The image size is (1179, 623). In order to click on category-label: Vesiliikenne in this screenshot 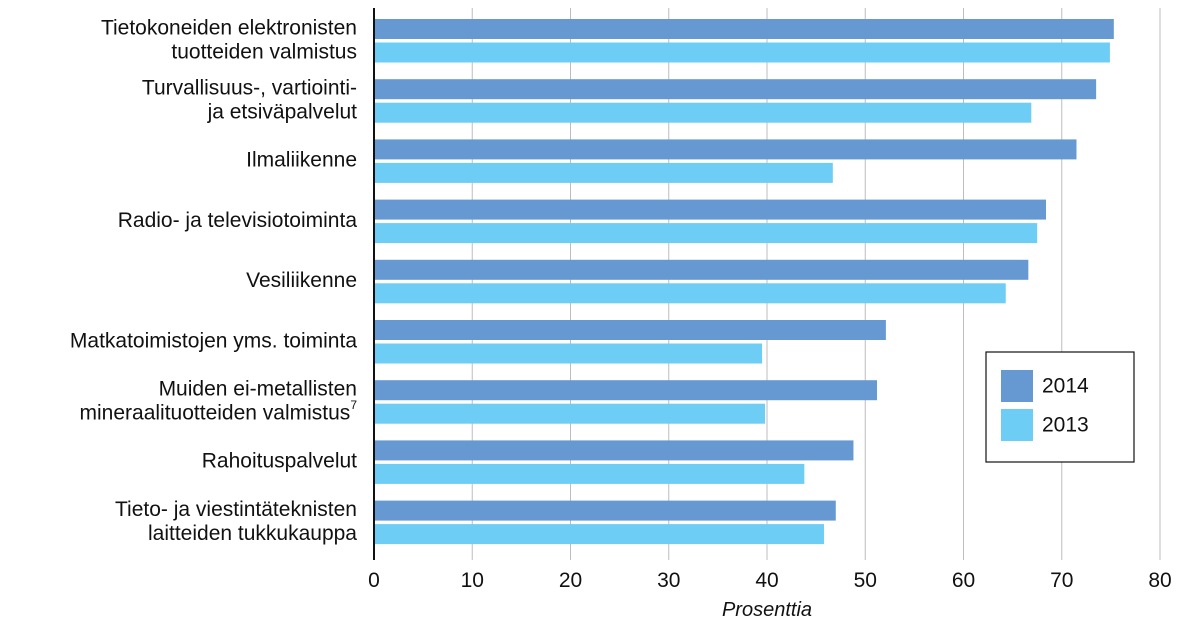, I will do `click(301, 280)`.